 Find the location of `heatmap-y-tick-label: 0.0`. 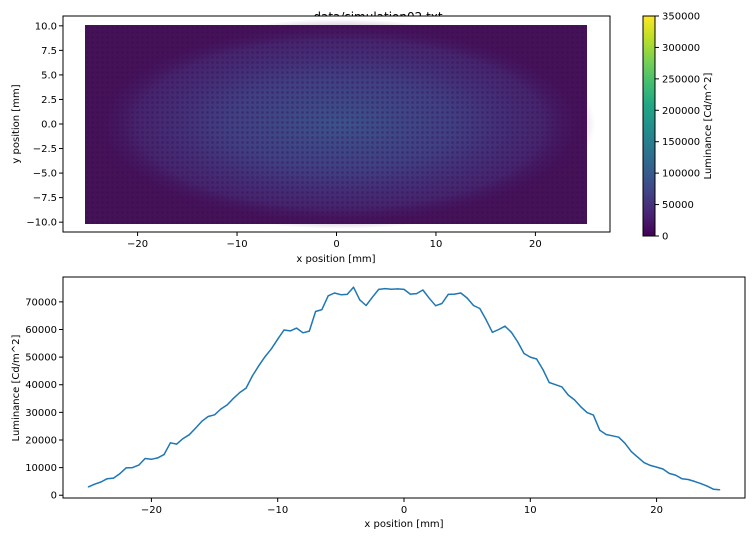

heatmap-y-tick-label: 0.0 is located at coordinates (49, 125).